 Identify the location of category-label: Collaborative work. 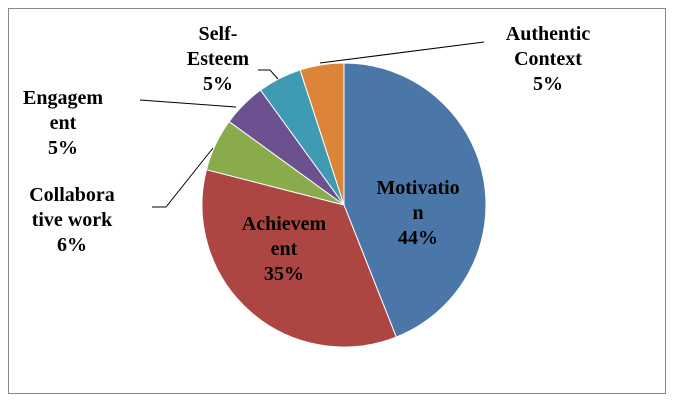
(72, 207).